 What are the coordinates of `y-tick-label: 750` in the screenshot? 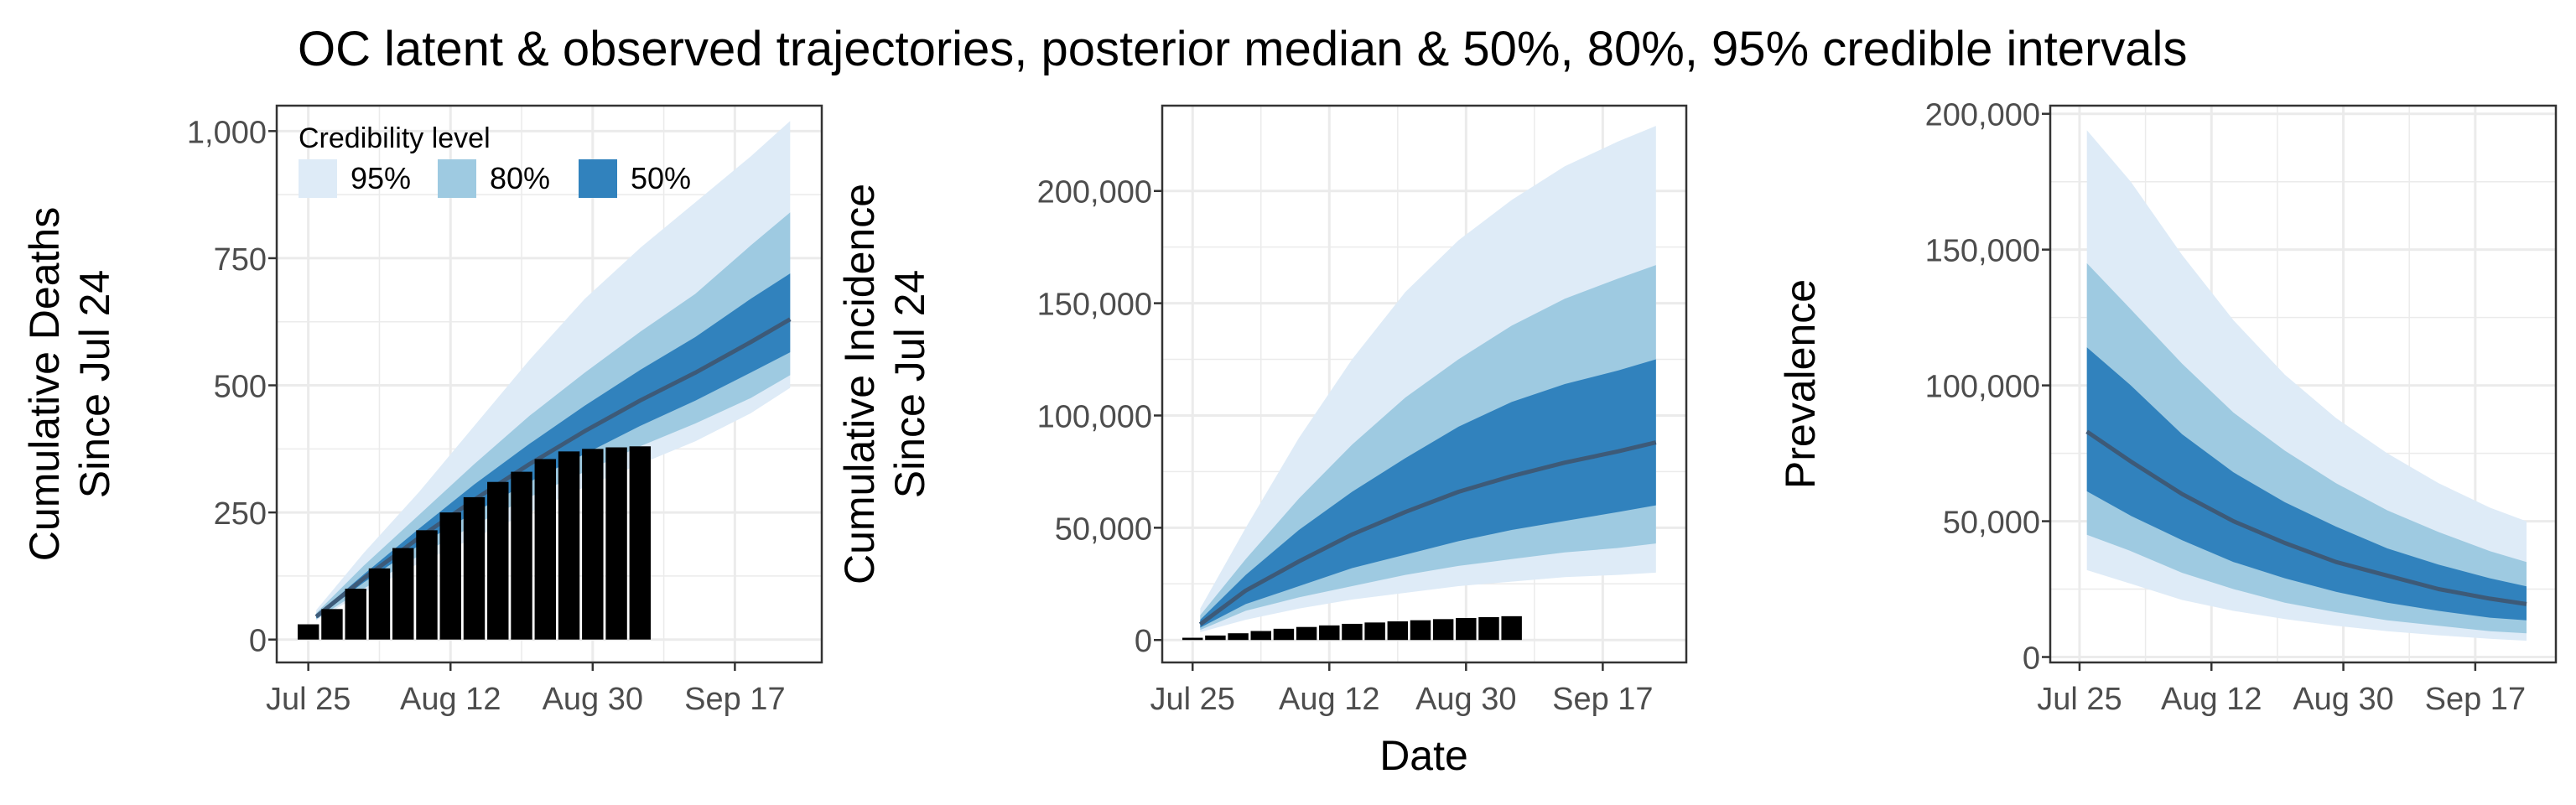 It's located at (240, 260).